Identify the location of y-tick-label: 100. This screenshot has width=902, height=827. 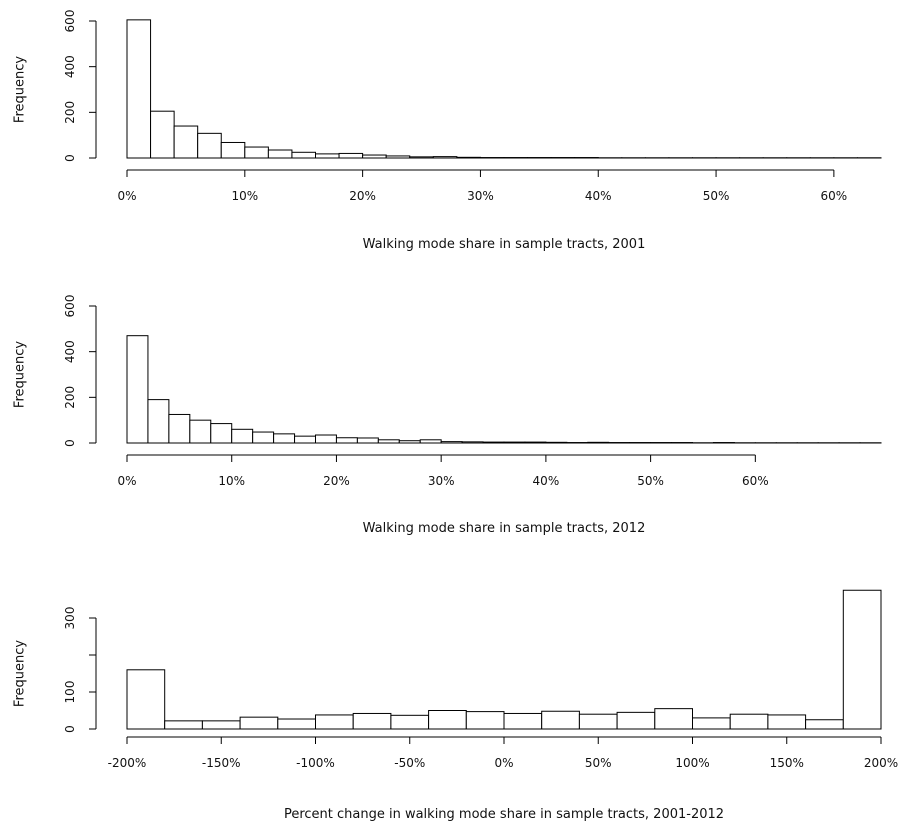
(70, 692).